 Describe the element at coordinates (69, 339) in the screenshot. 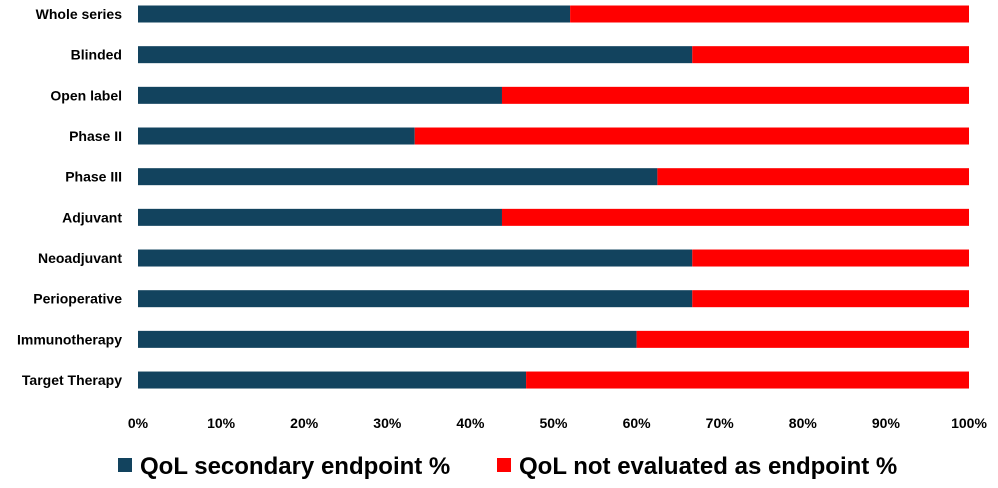

I see `category-label: Immunotherapy` at that location.